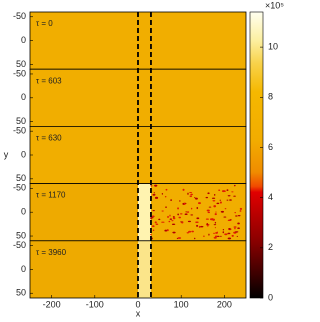 The height and width of the screenshot is (322, 320). Describe the element at coordinates (19, 245) in the screenshot. I see `y-tick-label: -50` at that location.